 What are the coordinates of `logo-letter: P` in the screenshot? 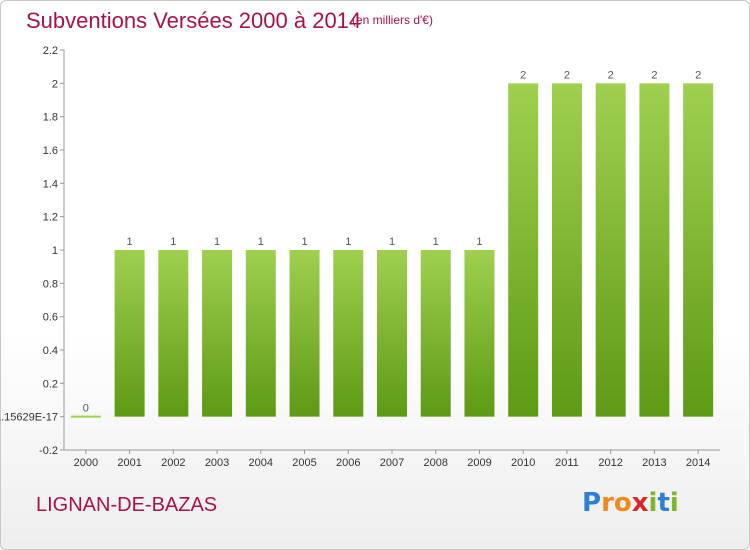 It's located at (592, 503).